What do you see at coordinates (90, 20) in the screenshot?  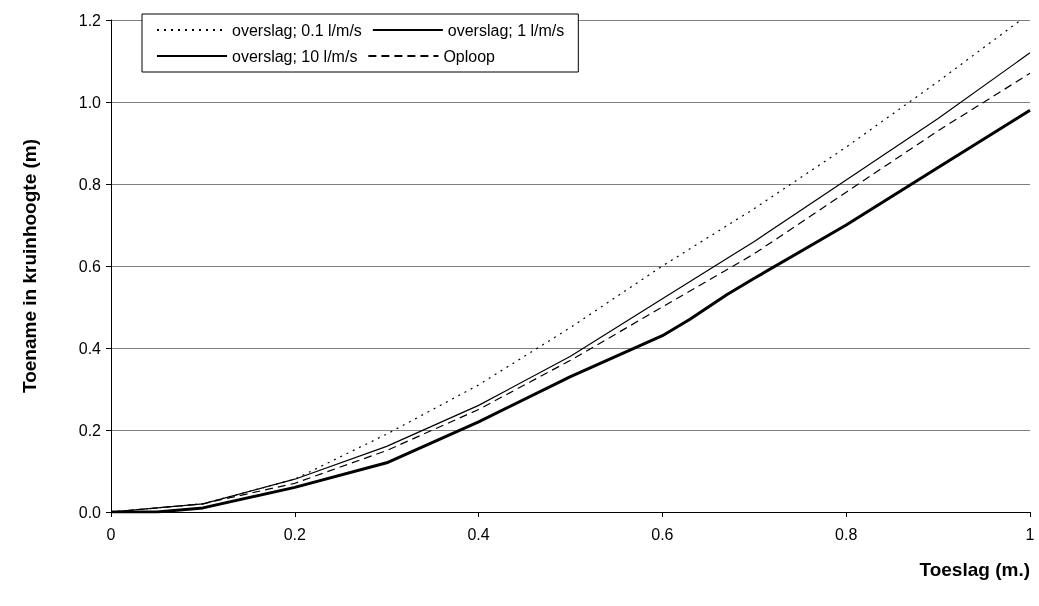 I see `y-tick-label: 1.2` at bounding box center [90, 20].